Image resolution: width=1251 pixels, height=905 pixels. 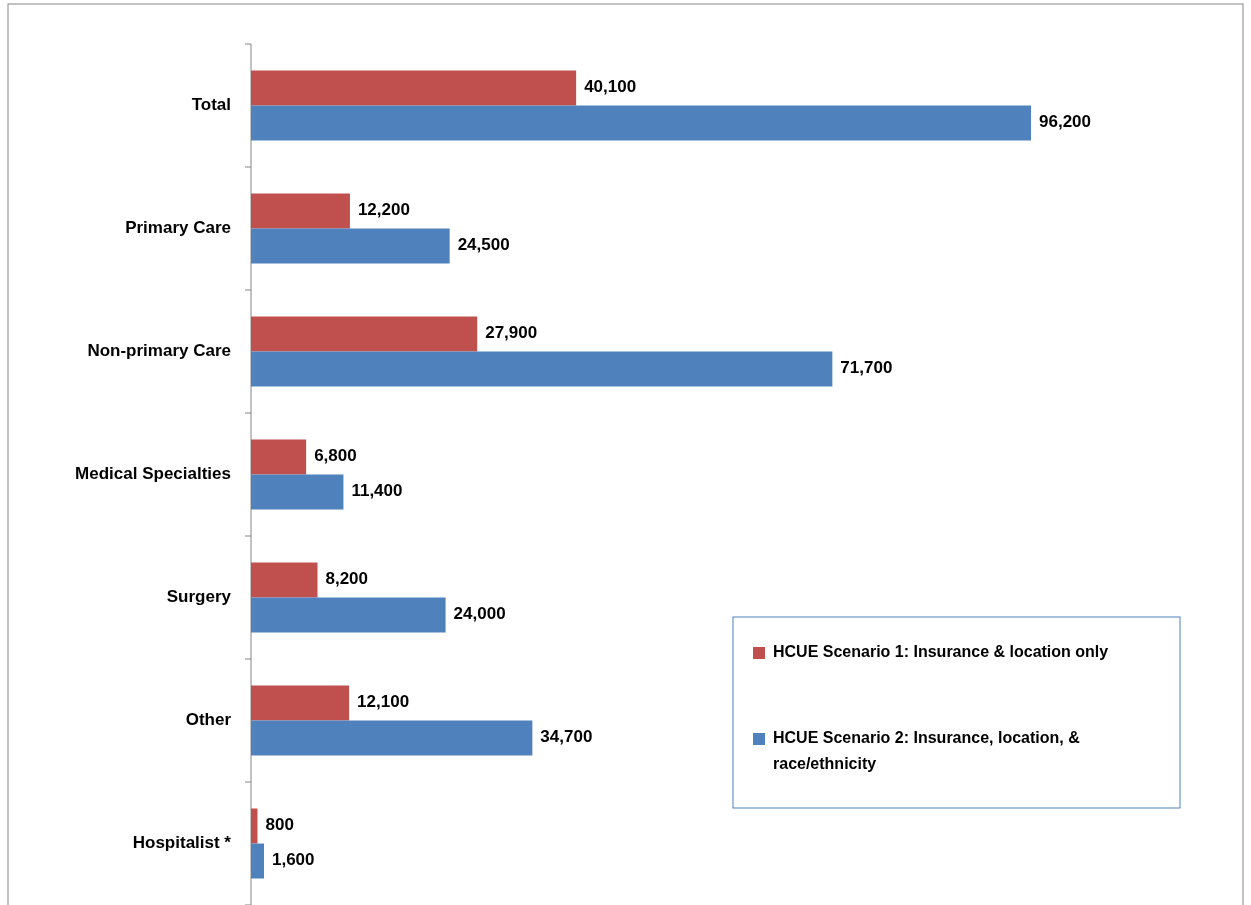 I want to click on y-tick-label: Medical Specialties, so click(x=153, y=473).